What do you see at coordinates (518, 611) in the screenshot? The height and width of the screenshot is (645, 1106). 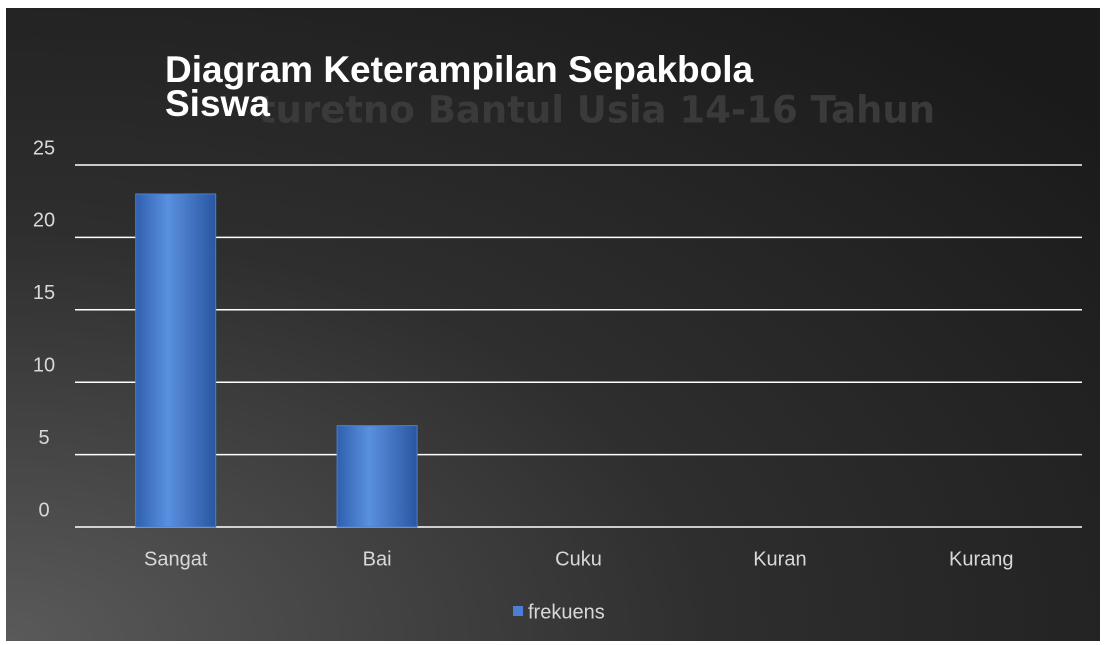 I see `legend-swatch` at bounding box center [518, 611].